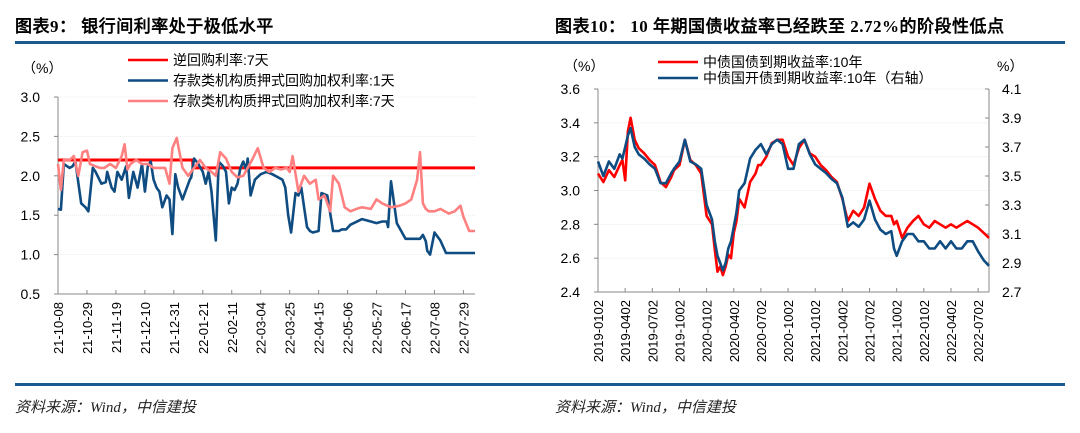 The image size is (1080, 433). I want to click on x-tick-label: 21-12-31, so click(174, 328).